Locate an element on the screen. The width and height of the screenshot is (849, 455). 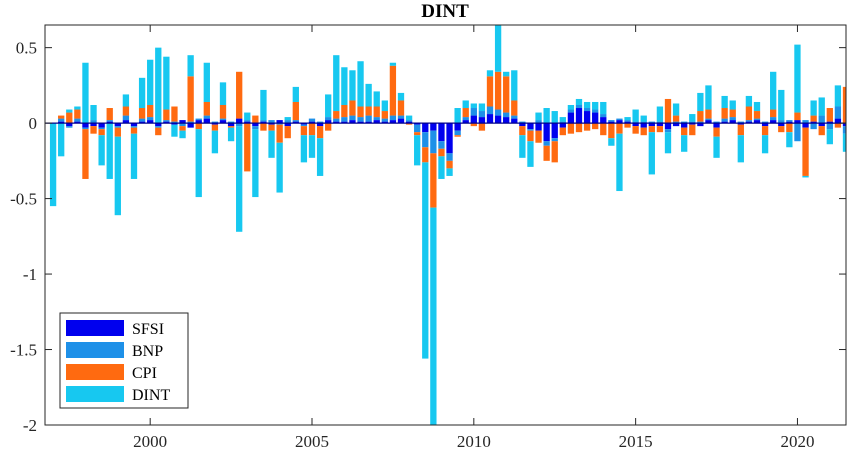
y-tick-label: -1.5 is located at coordinates (23, 350).